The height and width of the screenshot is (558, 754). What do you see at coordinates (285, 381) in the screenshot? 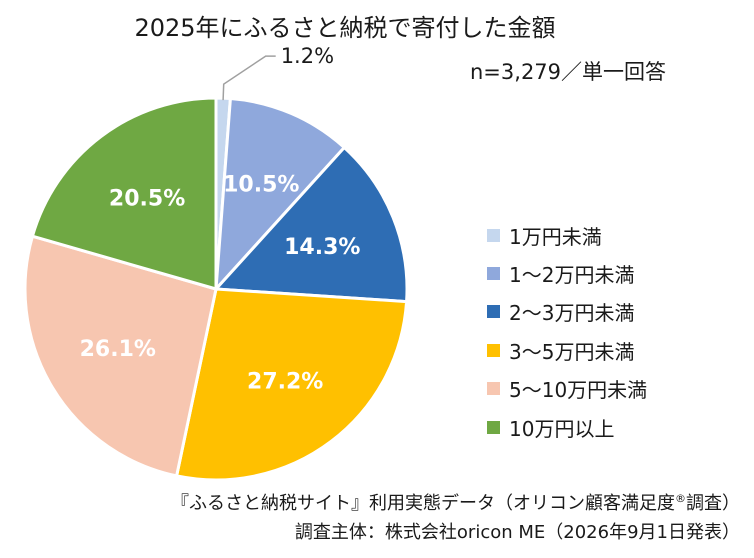
I see `data-label: 27.2%` at bounding box center [285, 381].